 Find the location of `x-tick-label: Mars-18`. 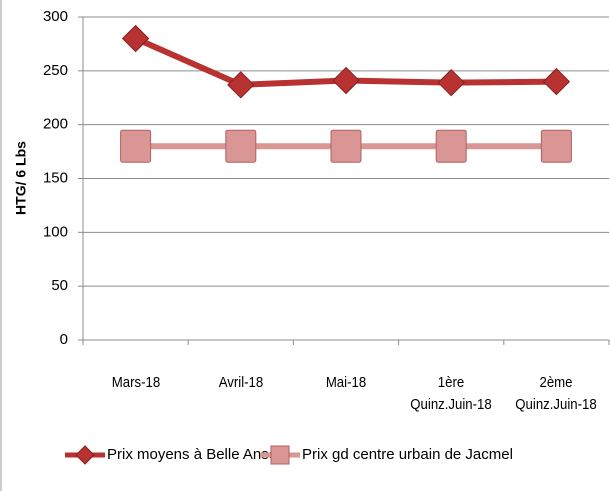

x-tick-label: Mars-18 is located at coordinates (135, 382).